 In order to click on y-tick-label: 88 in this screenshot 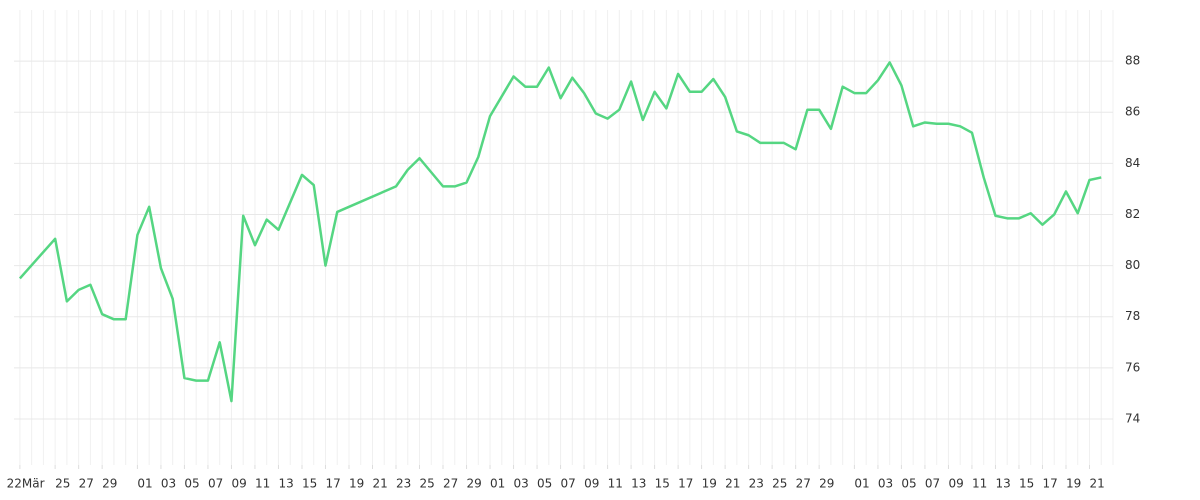, I will do `click(1132, 61)`.